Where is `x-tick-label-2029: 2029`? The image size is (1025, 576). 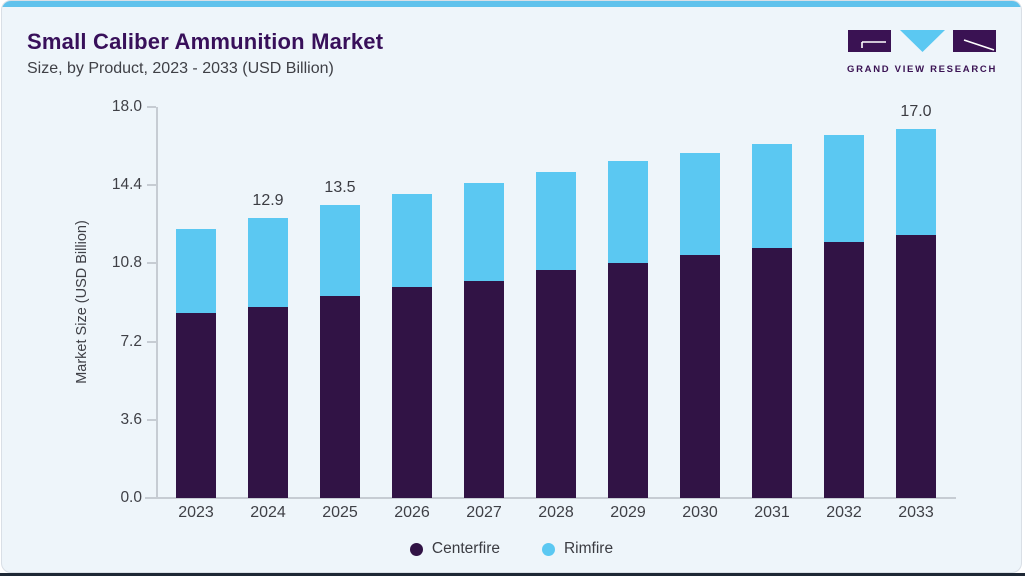
x-tick-label-2029: 2029 is located at coordinates (628, 512).